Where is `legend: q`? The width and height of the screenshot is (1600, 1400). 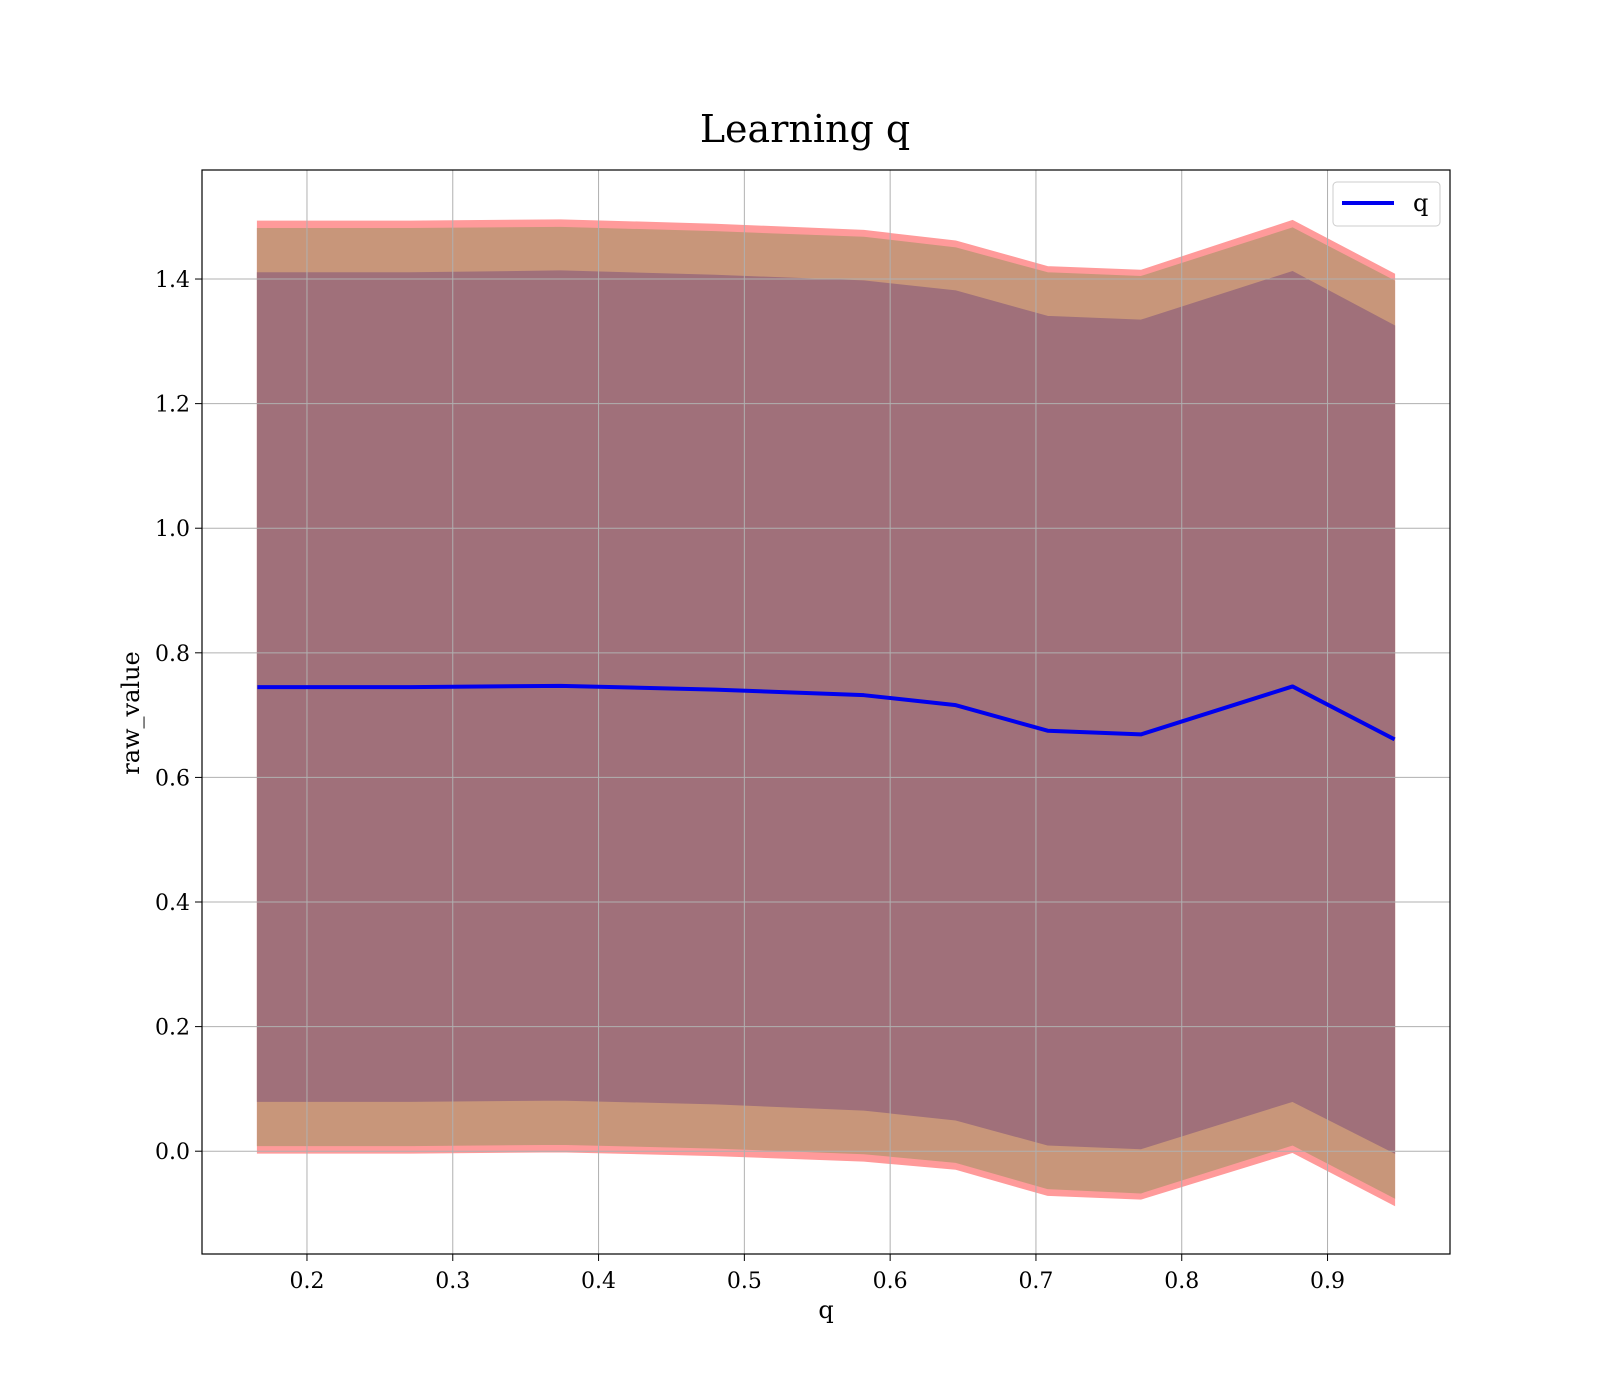 legend: q is located at coordinates (1386, 204).